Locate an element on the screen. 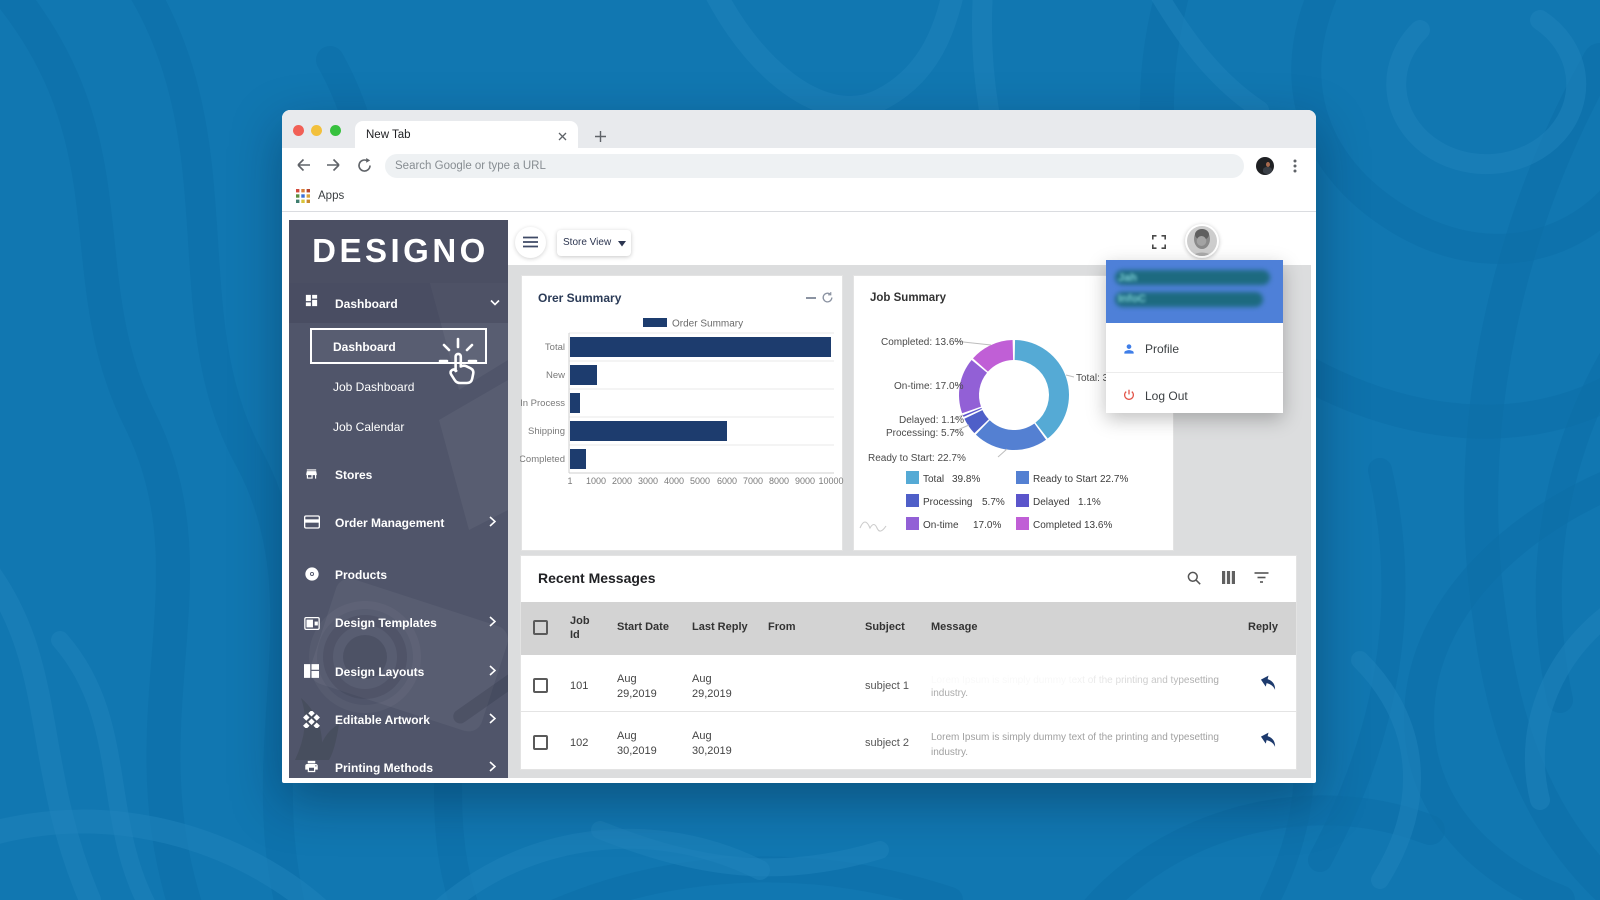  svg-text: 2000 is located at coordinates (622, 481).